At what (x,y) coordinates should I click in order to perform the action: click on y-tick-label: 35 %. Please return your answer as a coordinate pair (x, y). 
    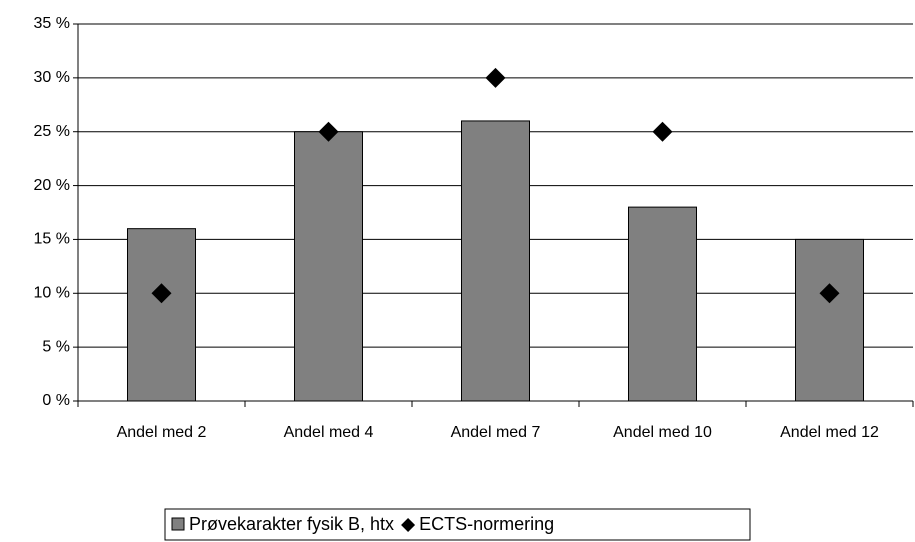
    Looking at the image, I should click on (52, 23).